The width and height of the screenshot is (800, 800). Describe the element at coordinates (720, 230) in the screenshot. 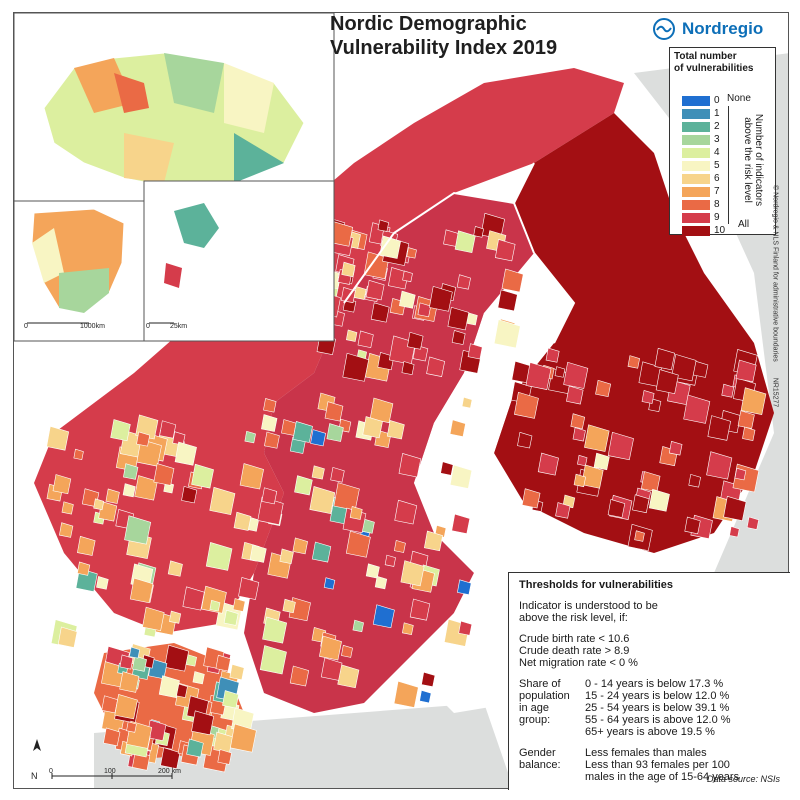

I see `legend-value: 10` at that location.